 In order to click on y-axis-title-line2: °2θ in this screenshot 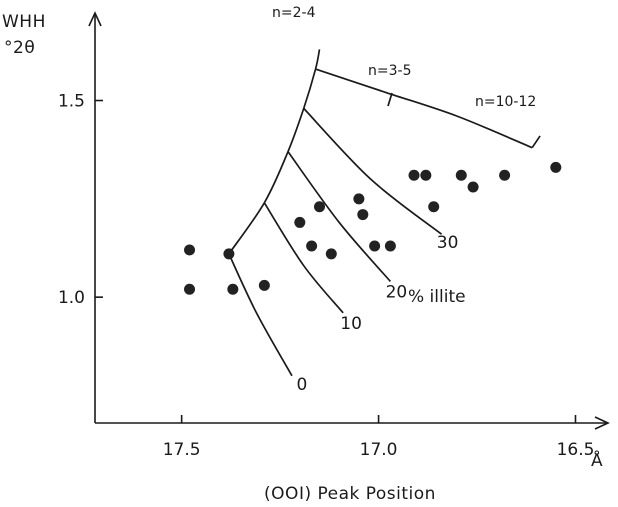, I will do `click(19, 48)`.